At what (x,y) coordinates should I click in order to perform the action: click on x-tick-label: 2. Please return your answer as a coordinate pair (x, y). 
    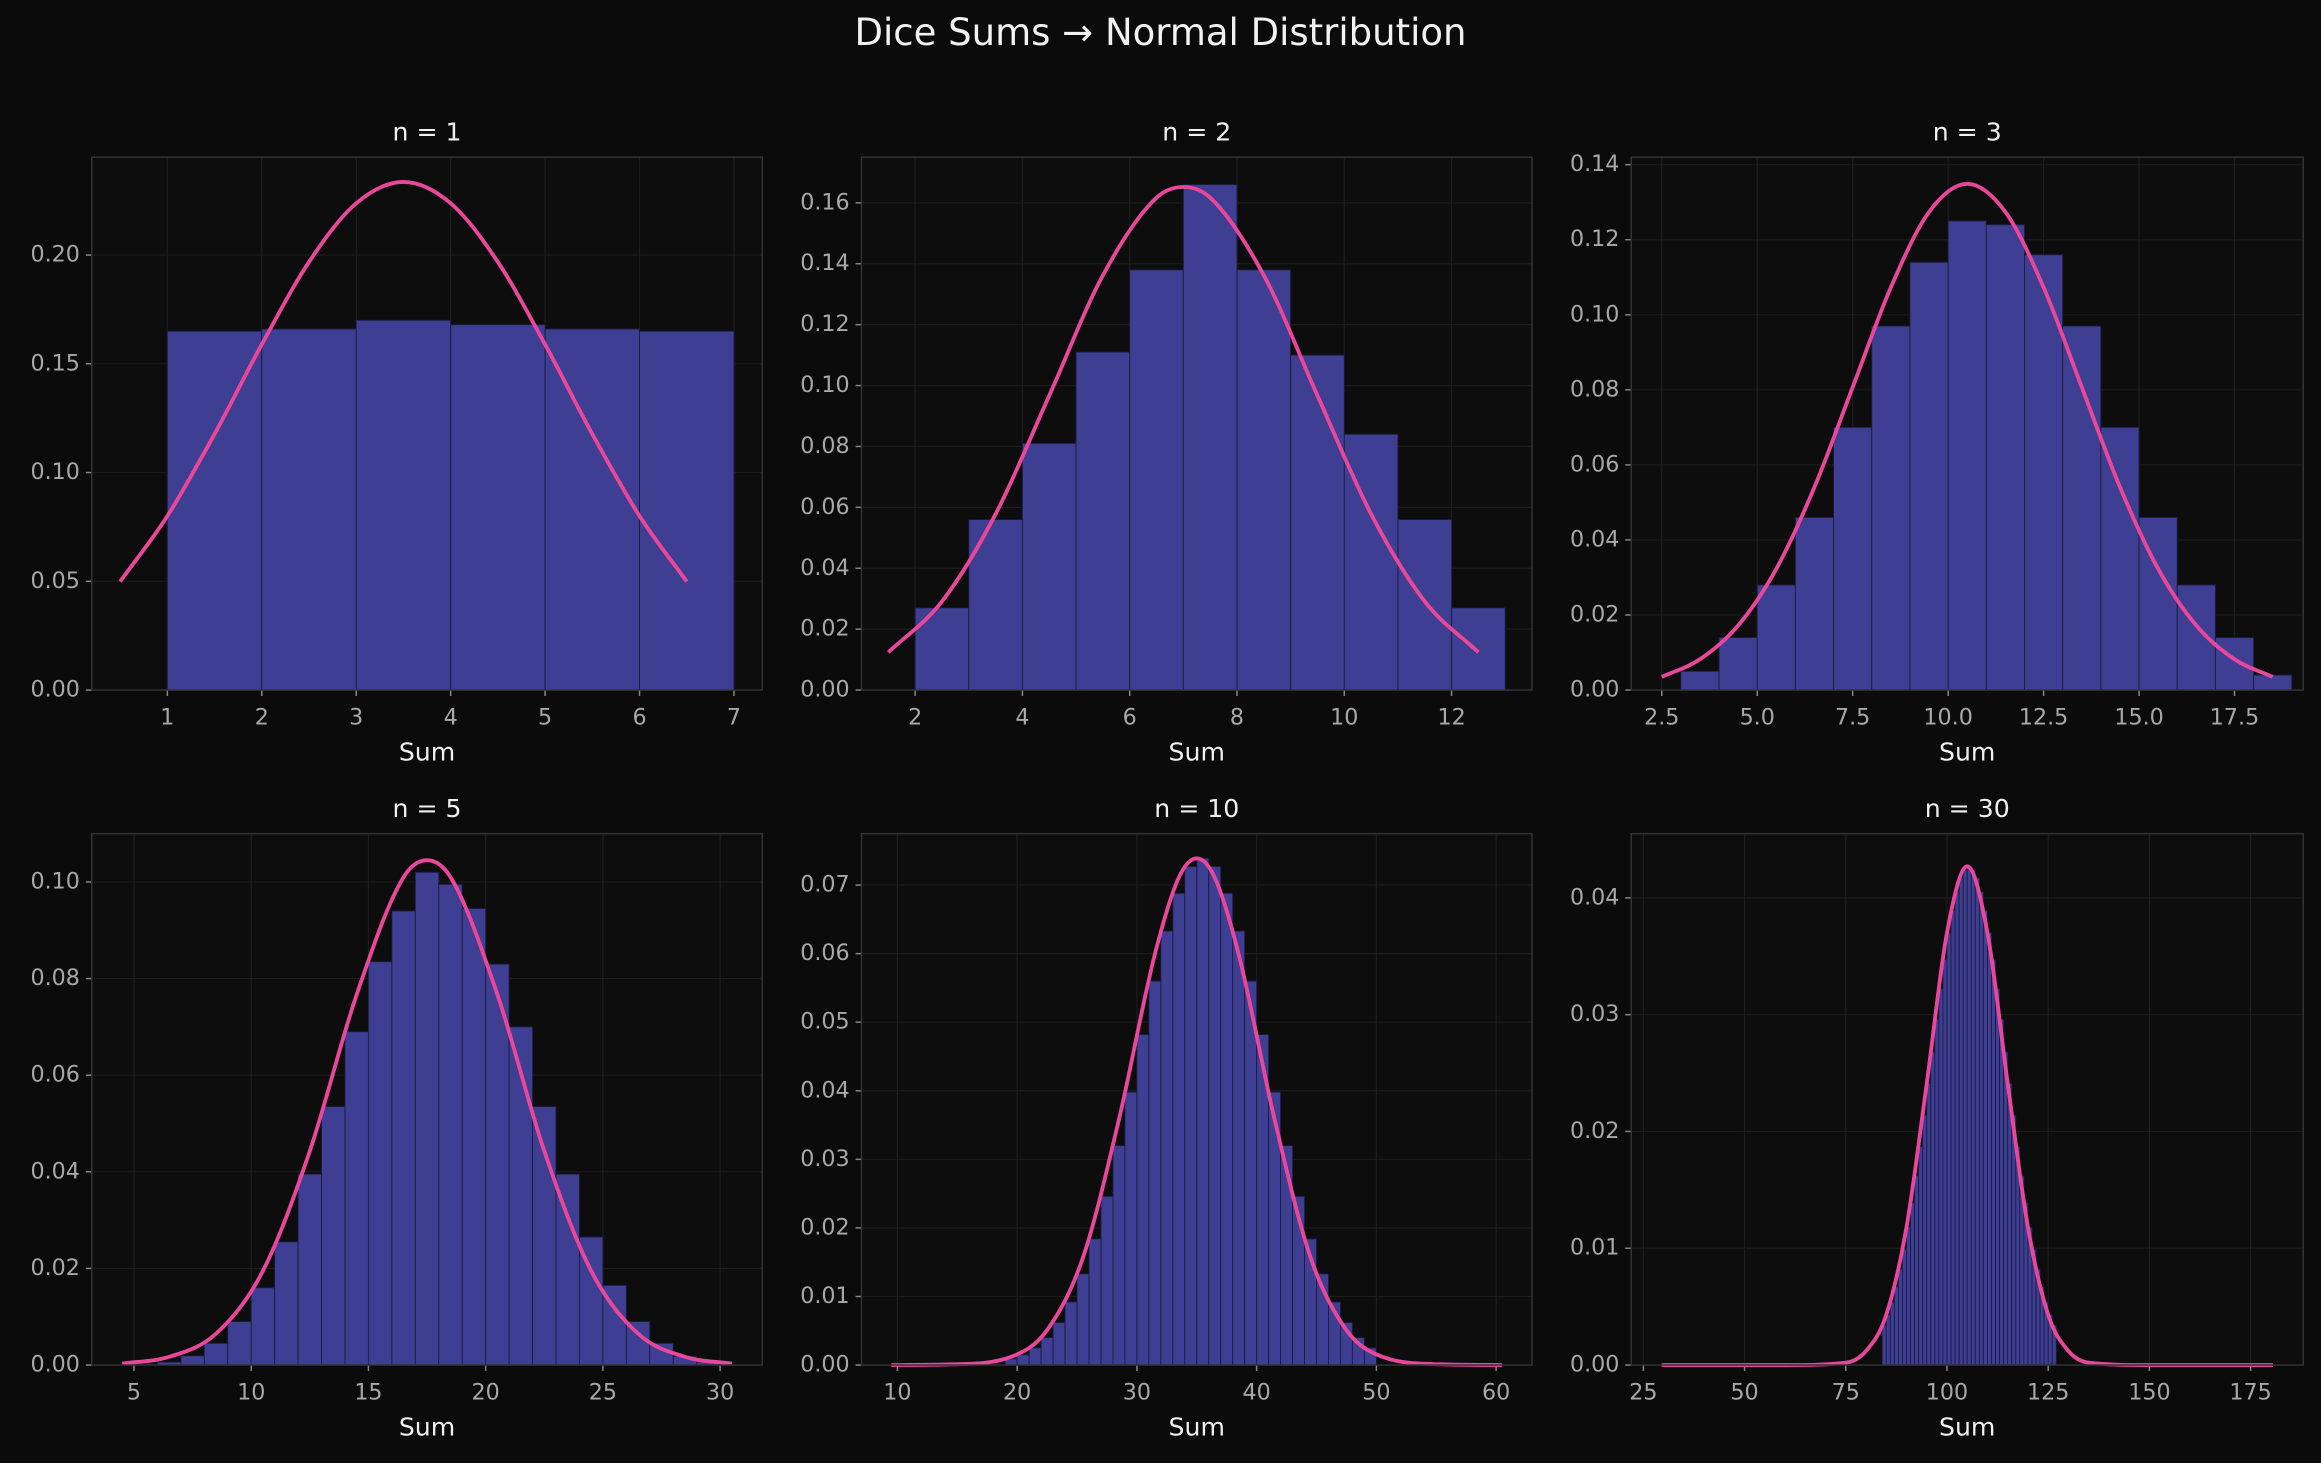
    Looking at the image, I should click on (915, 718).